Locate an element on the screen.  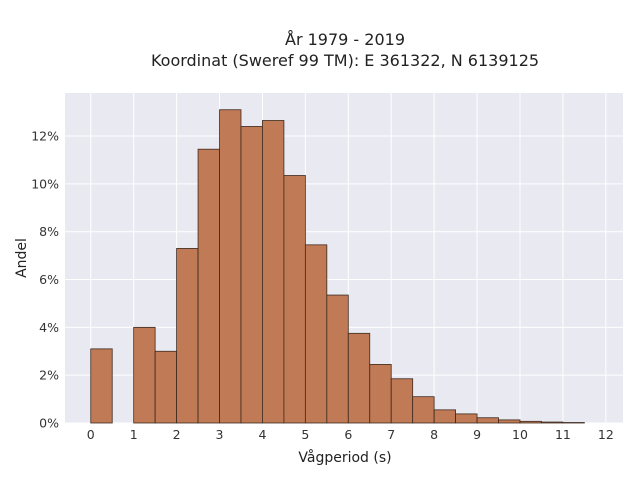
x-tick-label: 10 is located at coordinates (520, 434).